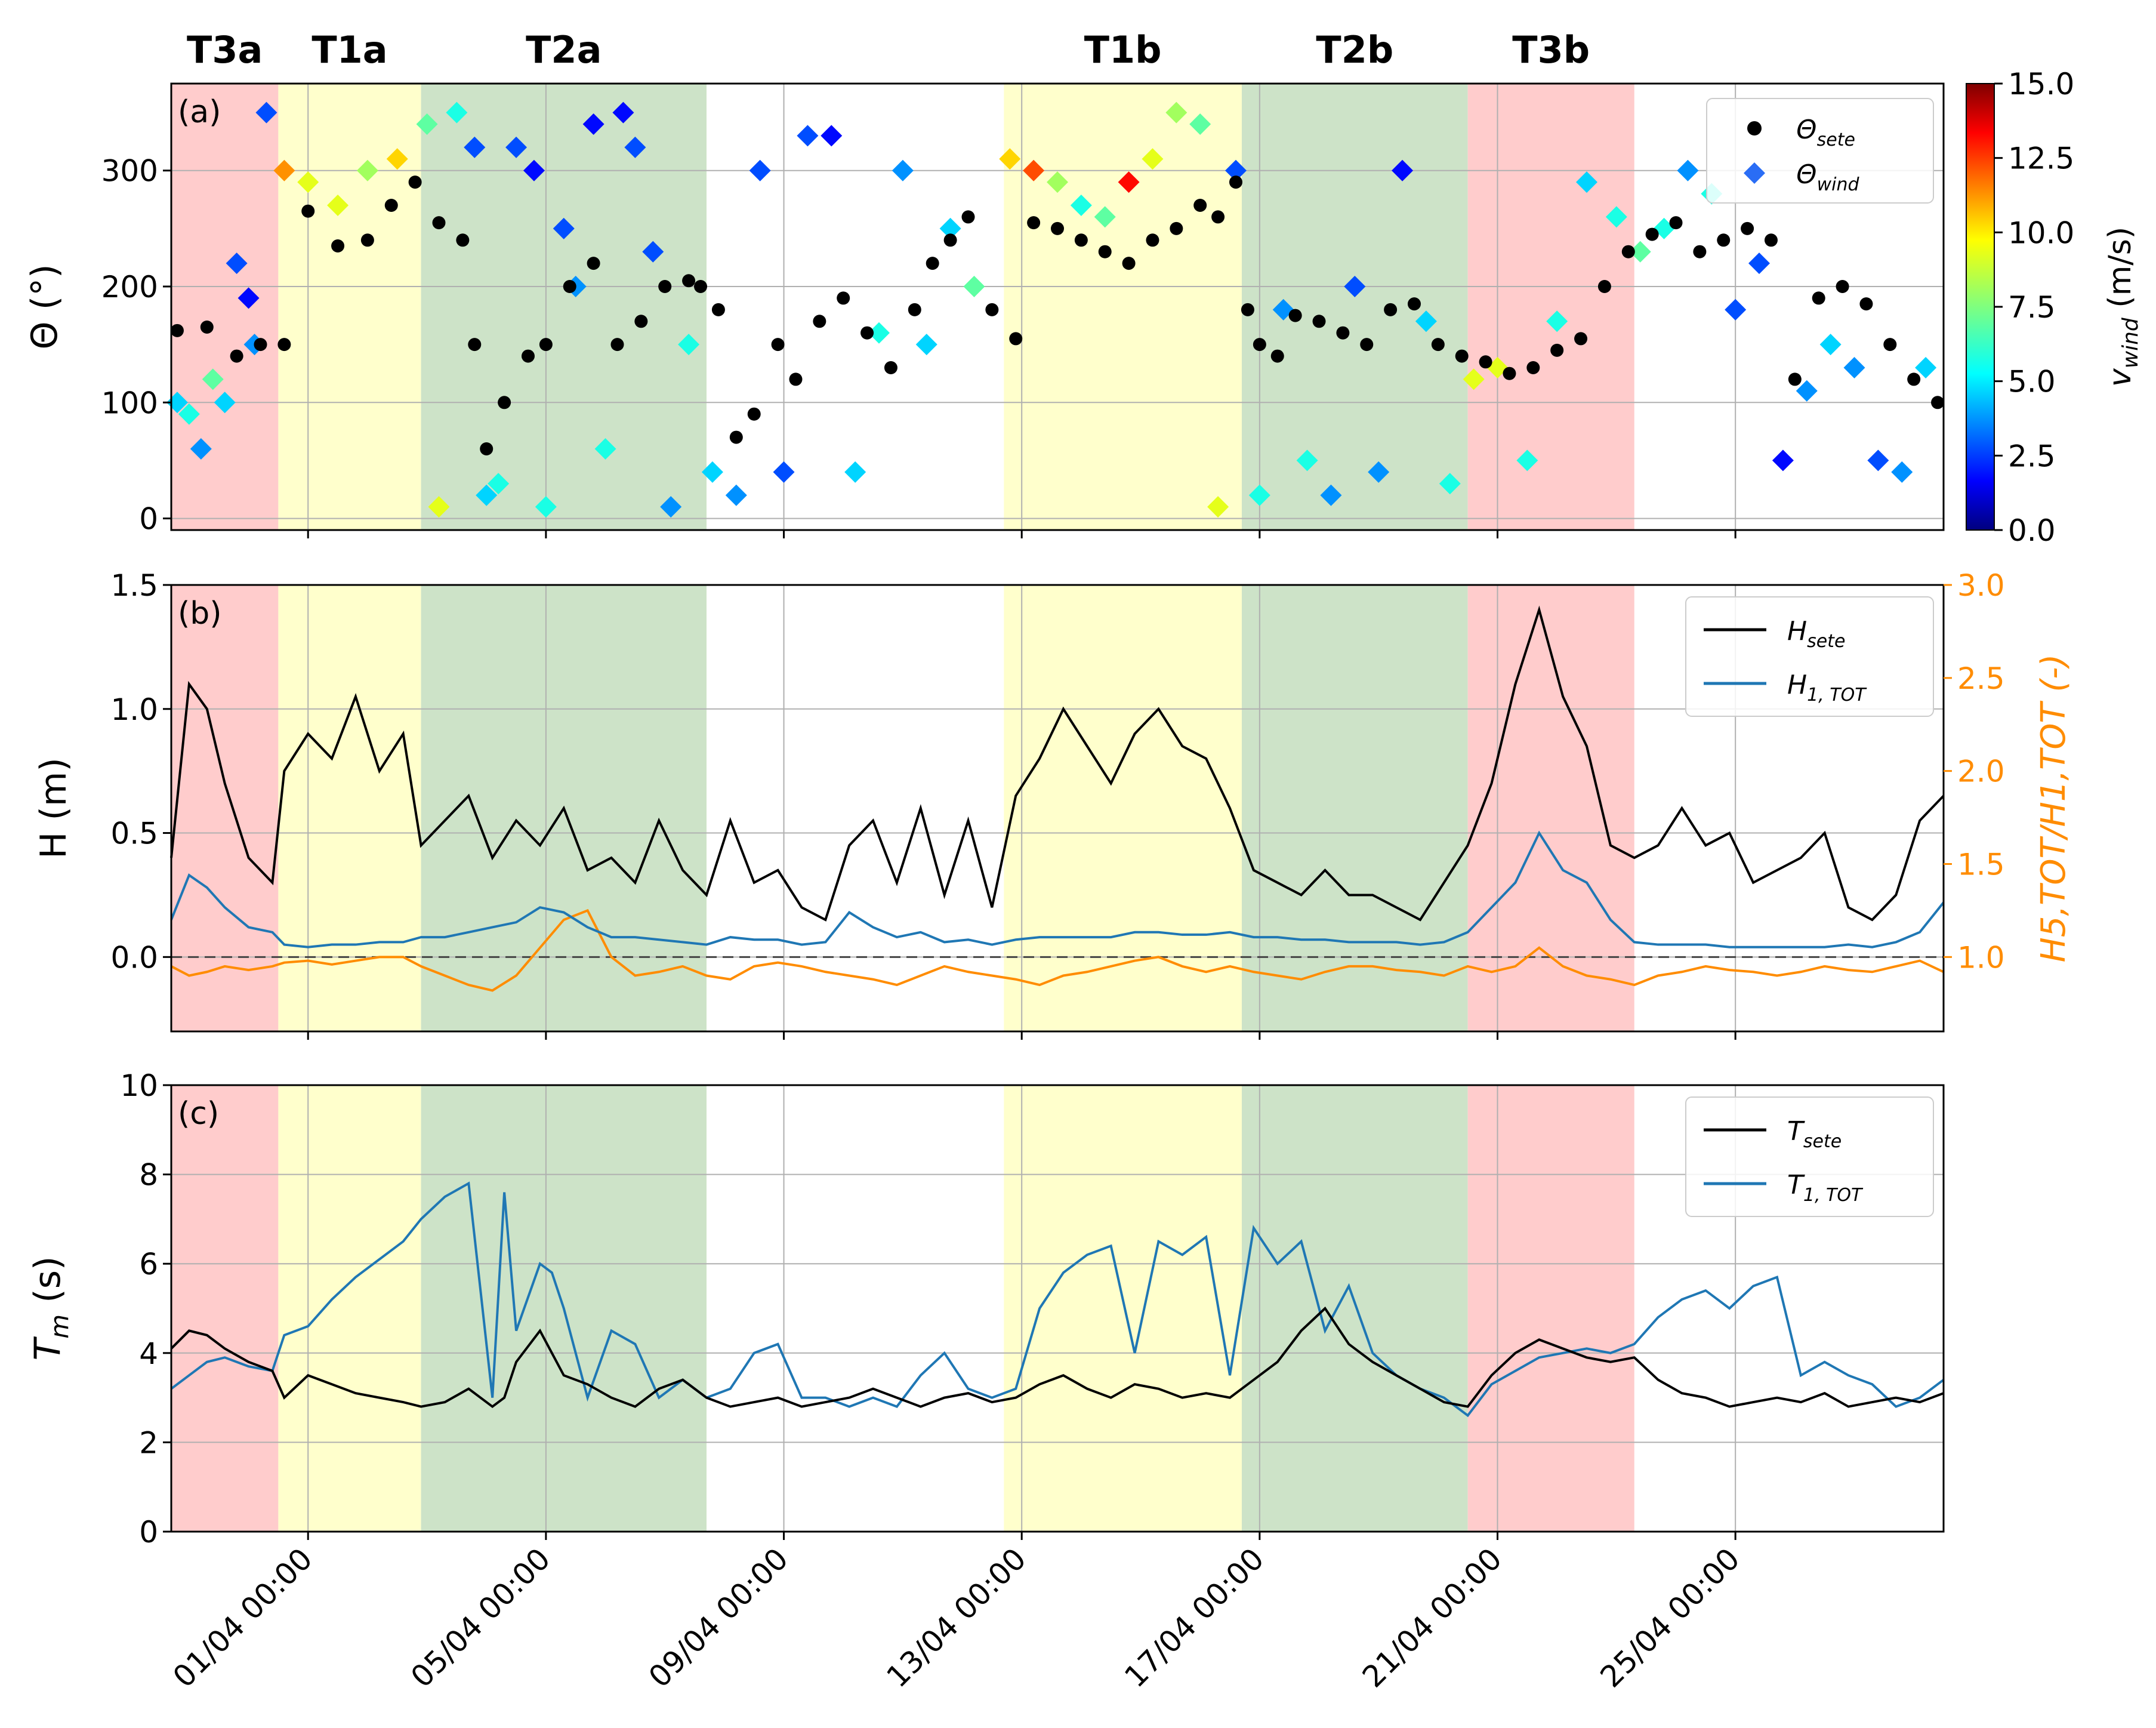  What do you see at coordinates (1432, 1617) in the screenshot?
I see `x-tick-label: 21/04 00:00` at bounding box center [1432, 1617].